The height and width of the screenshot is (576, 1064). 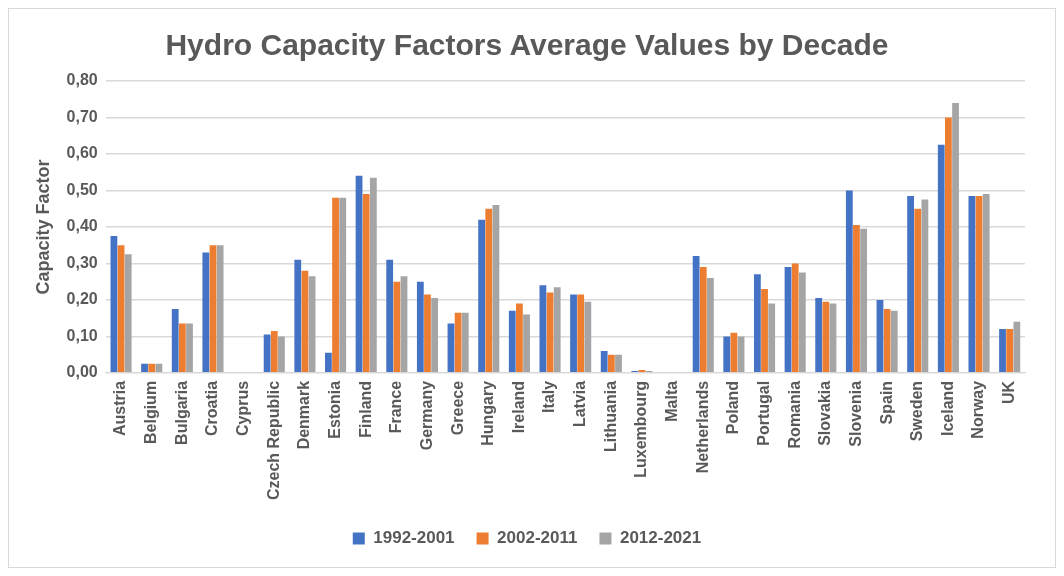 I want to click on x-tick-label: Iceland, so click(x=947, y=408).